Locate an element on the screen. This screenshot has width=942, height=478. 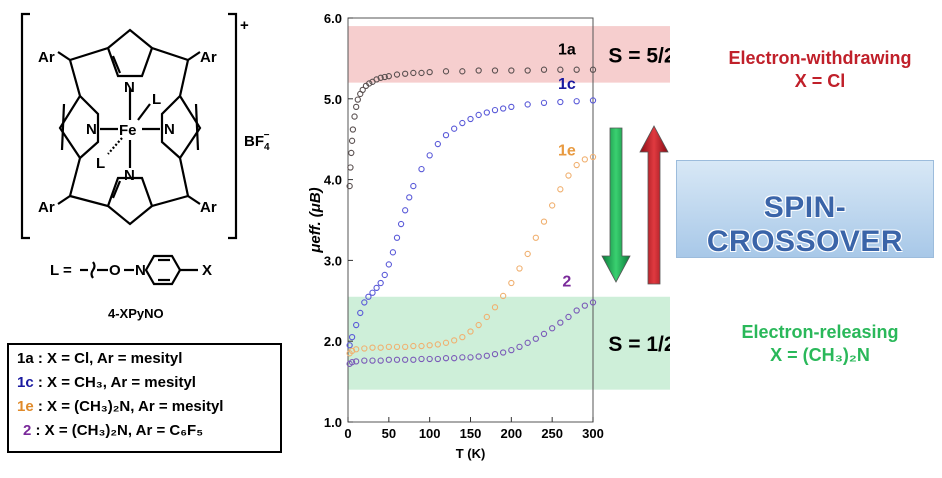
legend-item-1c: 1c : X = CH₃, Ar = mesityl is located at coordinates (106, 382).